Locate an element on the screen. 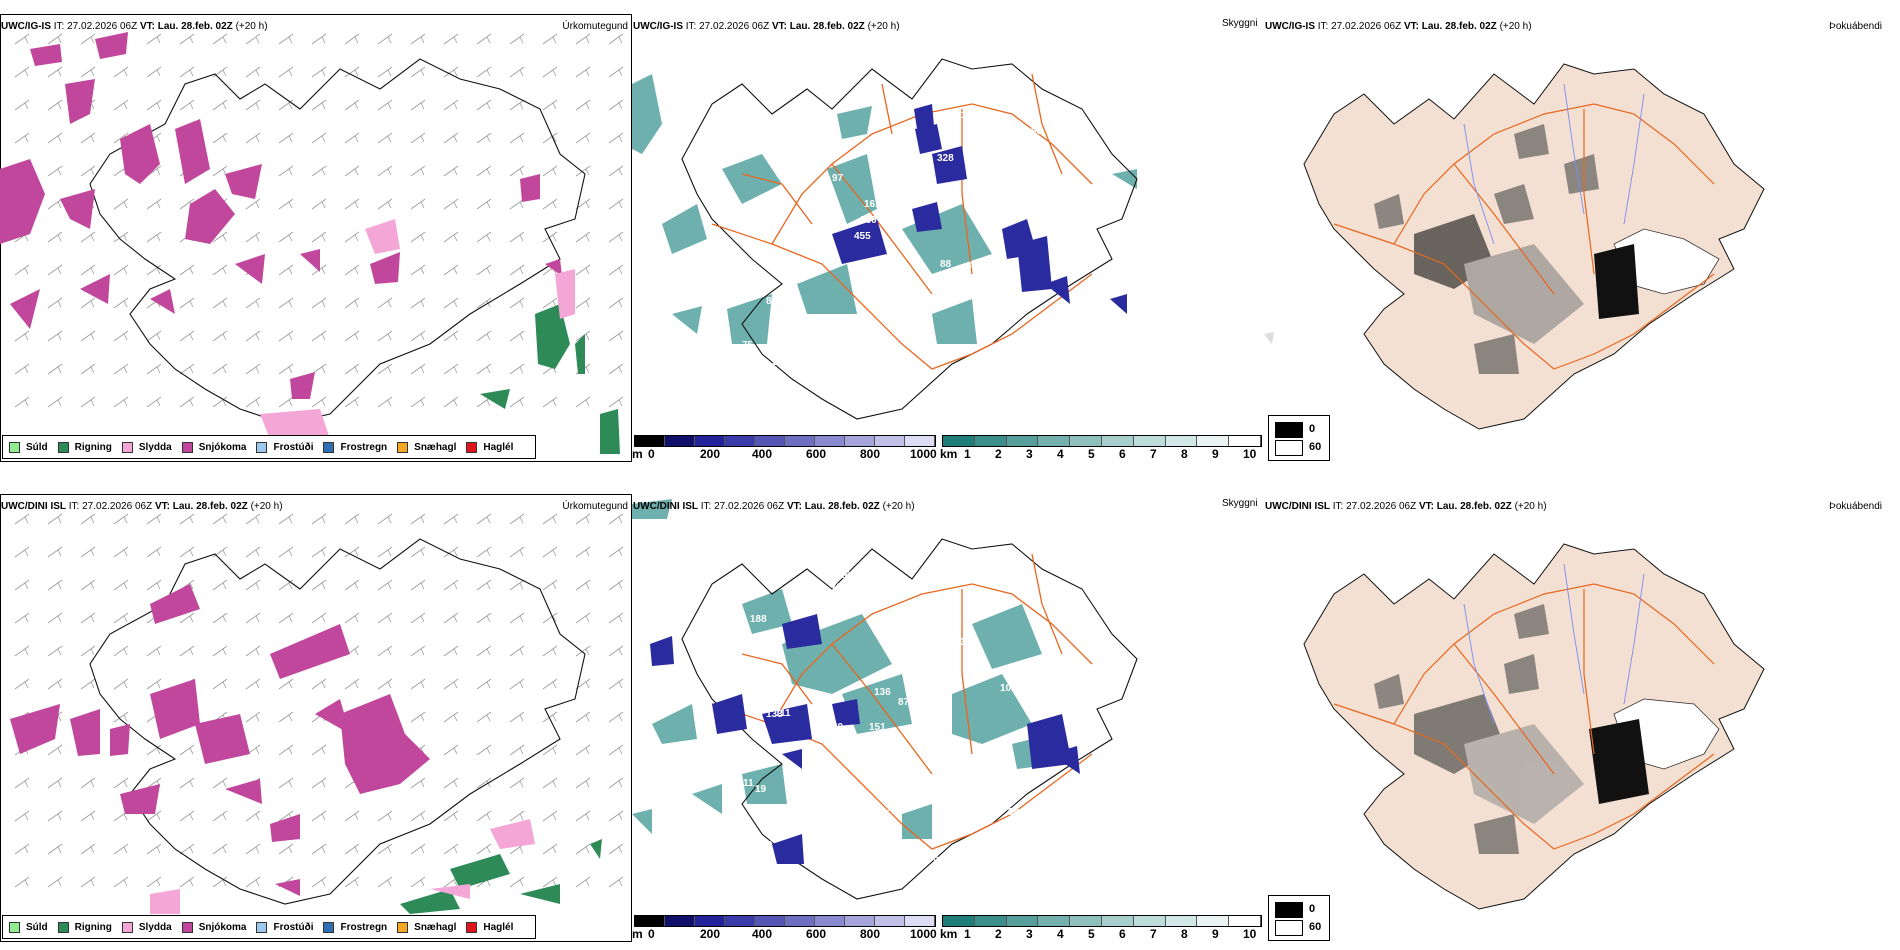 Image resolution: width=1900 pixels, height=950 pixels. rivers is located at coordinates (1554, 164).